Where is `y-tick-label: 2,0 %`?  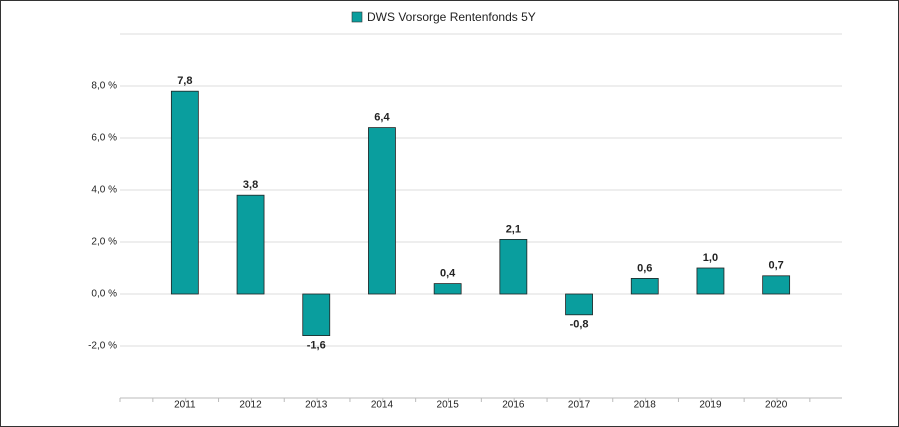 y-tick-label: 2,0 % is located at coordinates (104, 242).